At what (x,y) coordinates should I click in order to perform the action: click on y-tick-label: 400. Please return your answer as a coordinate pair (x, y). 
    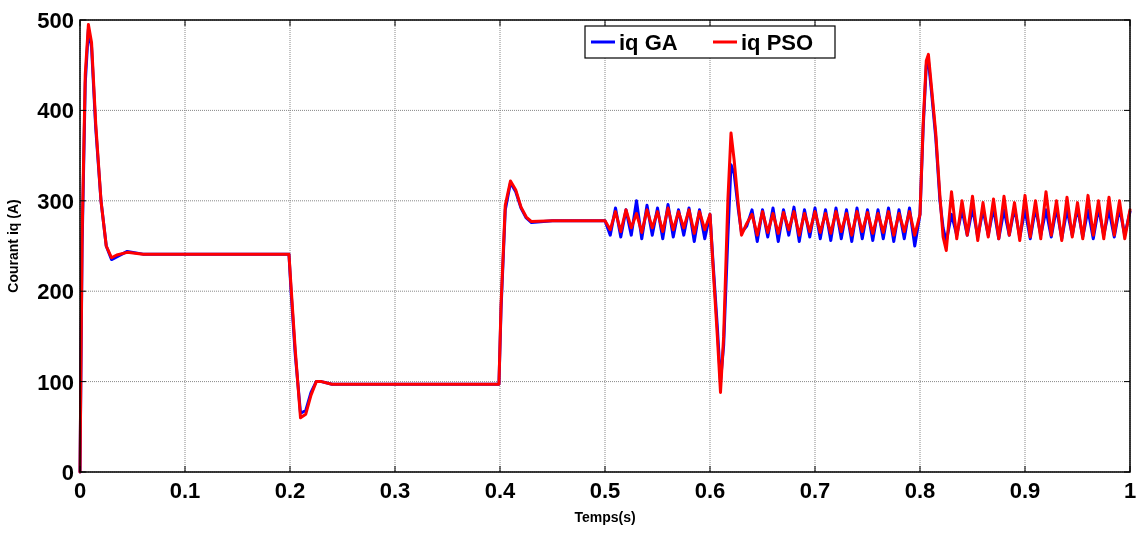
    Looking at the image, I should click on (55, 111).